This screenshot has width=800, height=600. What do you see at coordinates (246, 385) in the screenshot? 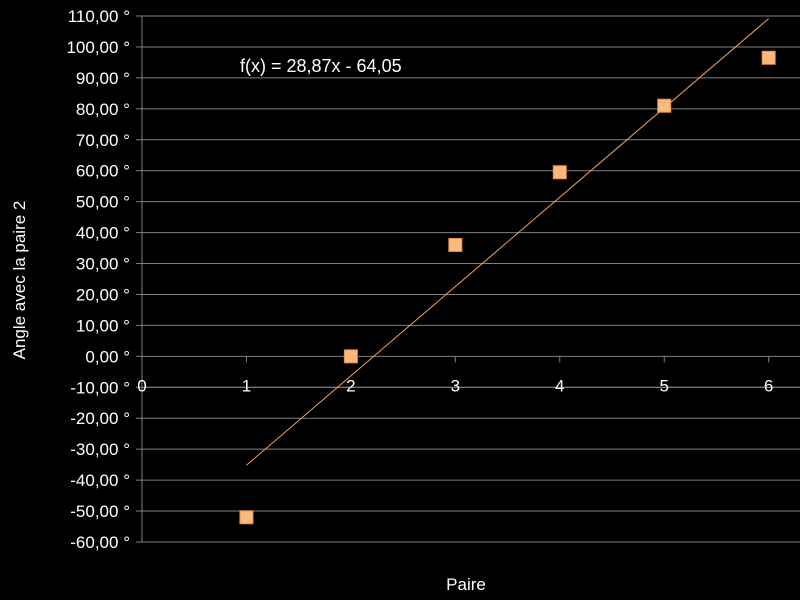
I see `x-tick-label: 1` at bounding box center [246, 385].